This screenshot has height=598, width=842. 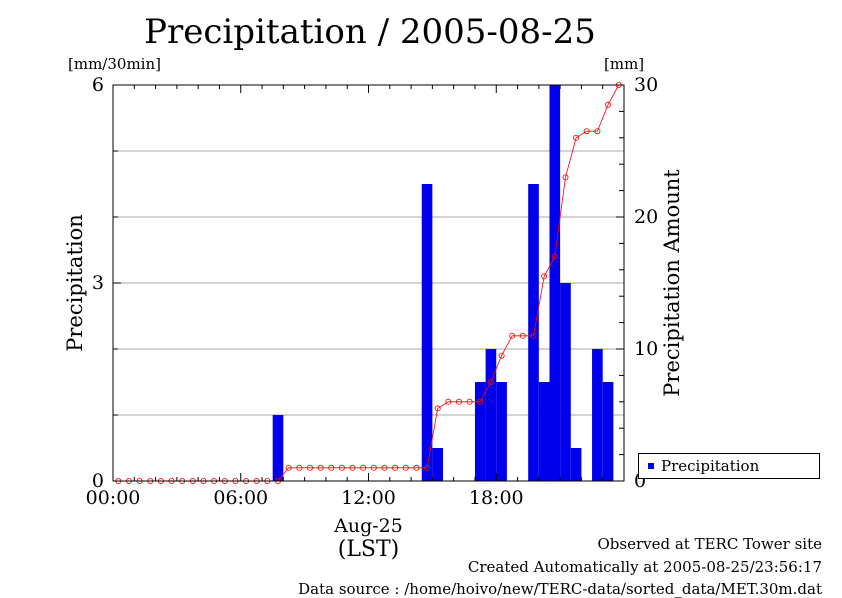 What do you see at coordinates (646, 217) in the screenshot?
I see `right-axis-tick-label: 20` at bounding box center [646, 217].